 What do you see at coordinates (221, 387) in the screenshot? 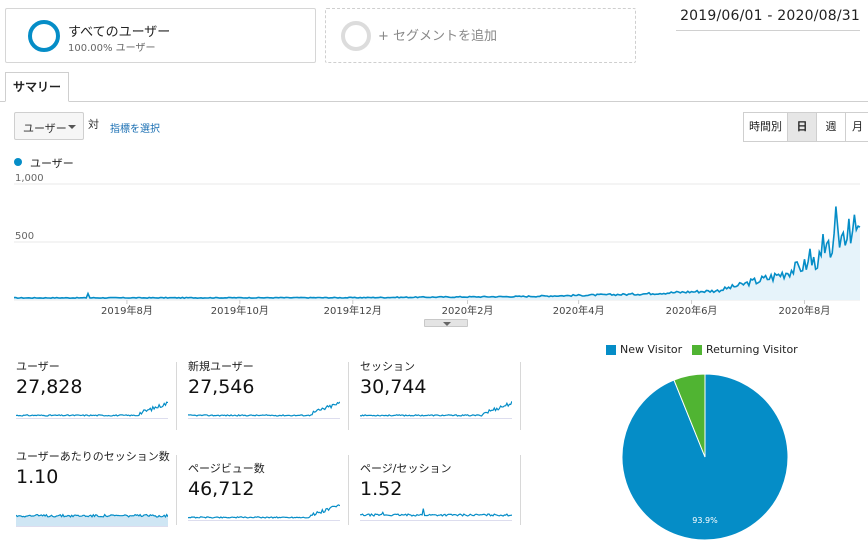
I see `scorecard-value: 27,546` at bounding box center [221, 387].